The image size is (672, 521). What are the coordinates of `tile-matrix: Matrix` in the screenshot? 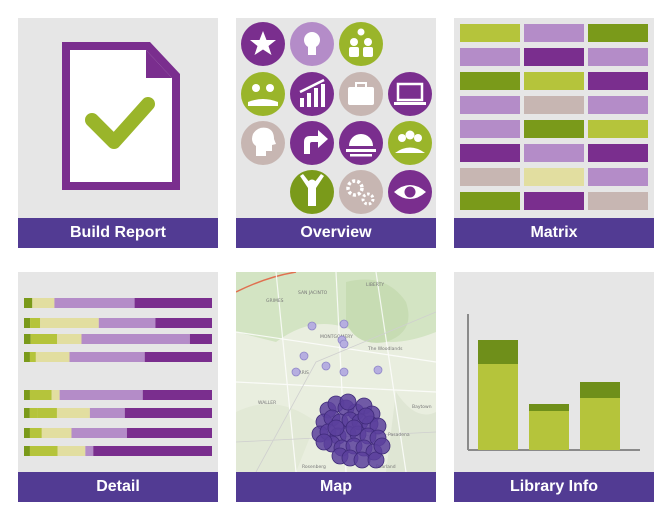 It's located at (554, 133).